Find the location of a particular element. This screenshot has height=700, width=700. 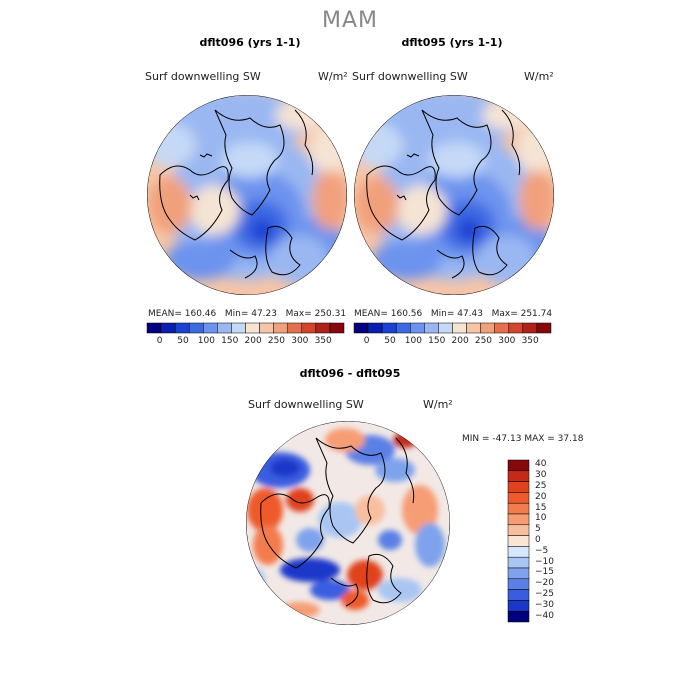

colorbar-diff-tick: 40 is located at coordinates (541, 464).